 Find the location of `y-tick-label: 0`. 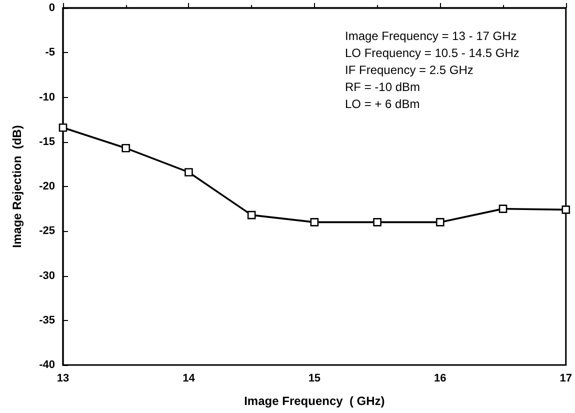

y-tick-label: 0 is located at coordinates (51, 8).